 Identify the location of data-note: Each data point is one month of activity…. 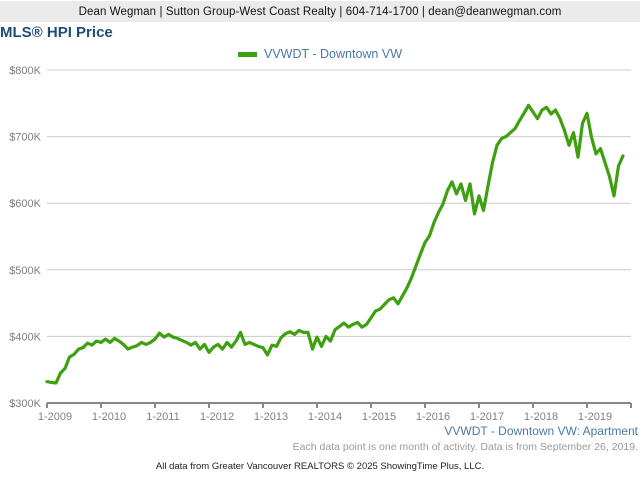
(465, 447).